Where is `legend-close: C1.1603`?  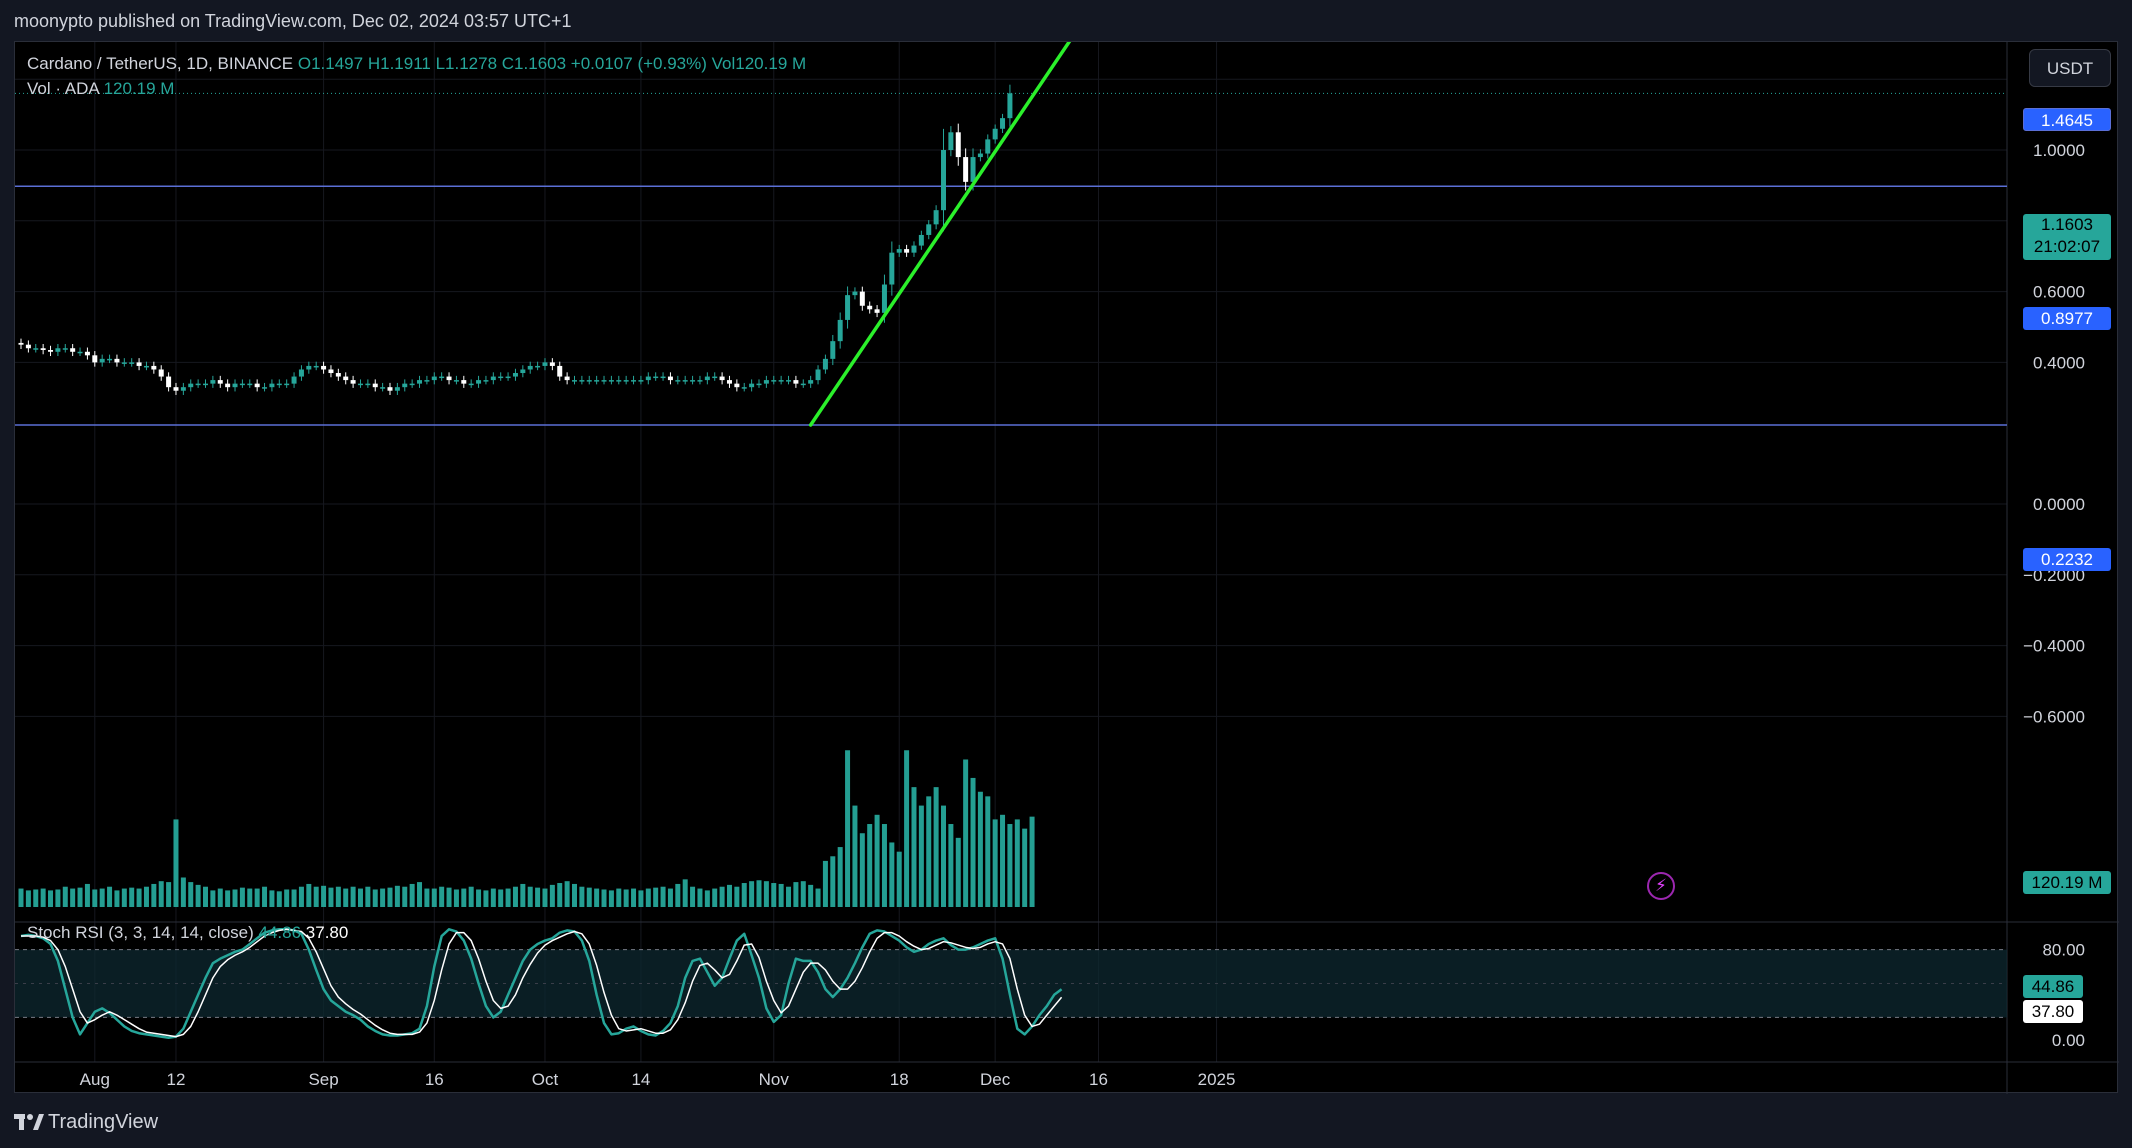
legend-close: C1.1603 is located at coordinates (534, 63).